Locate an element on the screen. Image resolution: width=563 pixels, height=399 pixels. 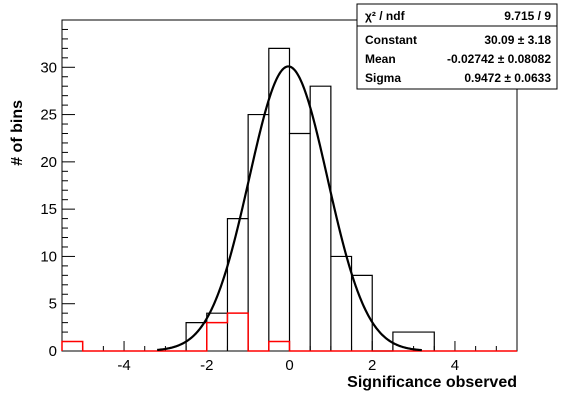
y-tick-label: 0 is located at coordinates (53, 351).